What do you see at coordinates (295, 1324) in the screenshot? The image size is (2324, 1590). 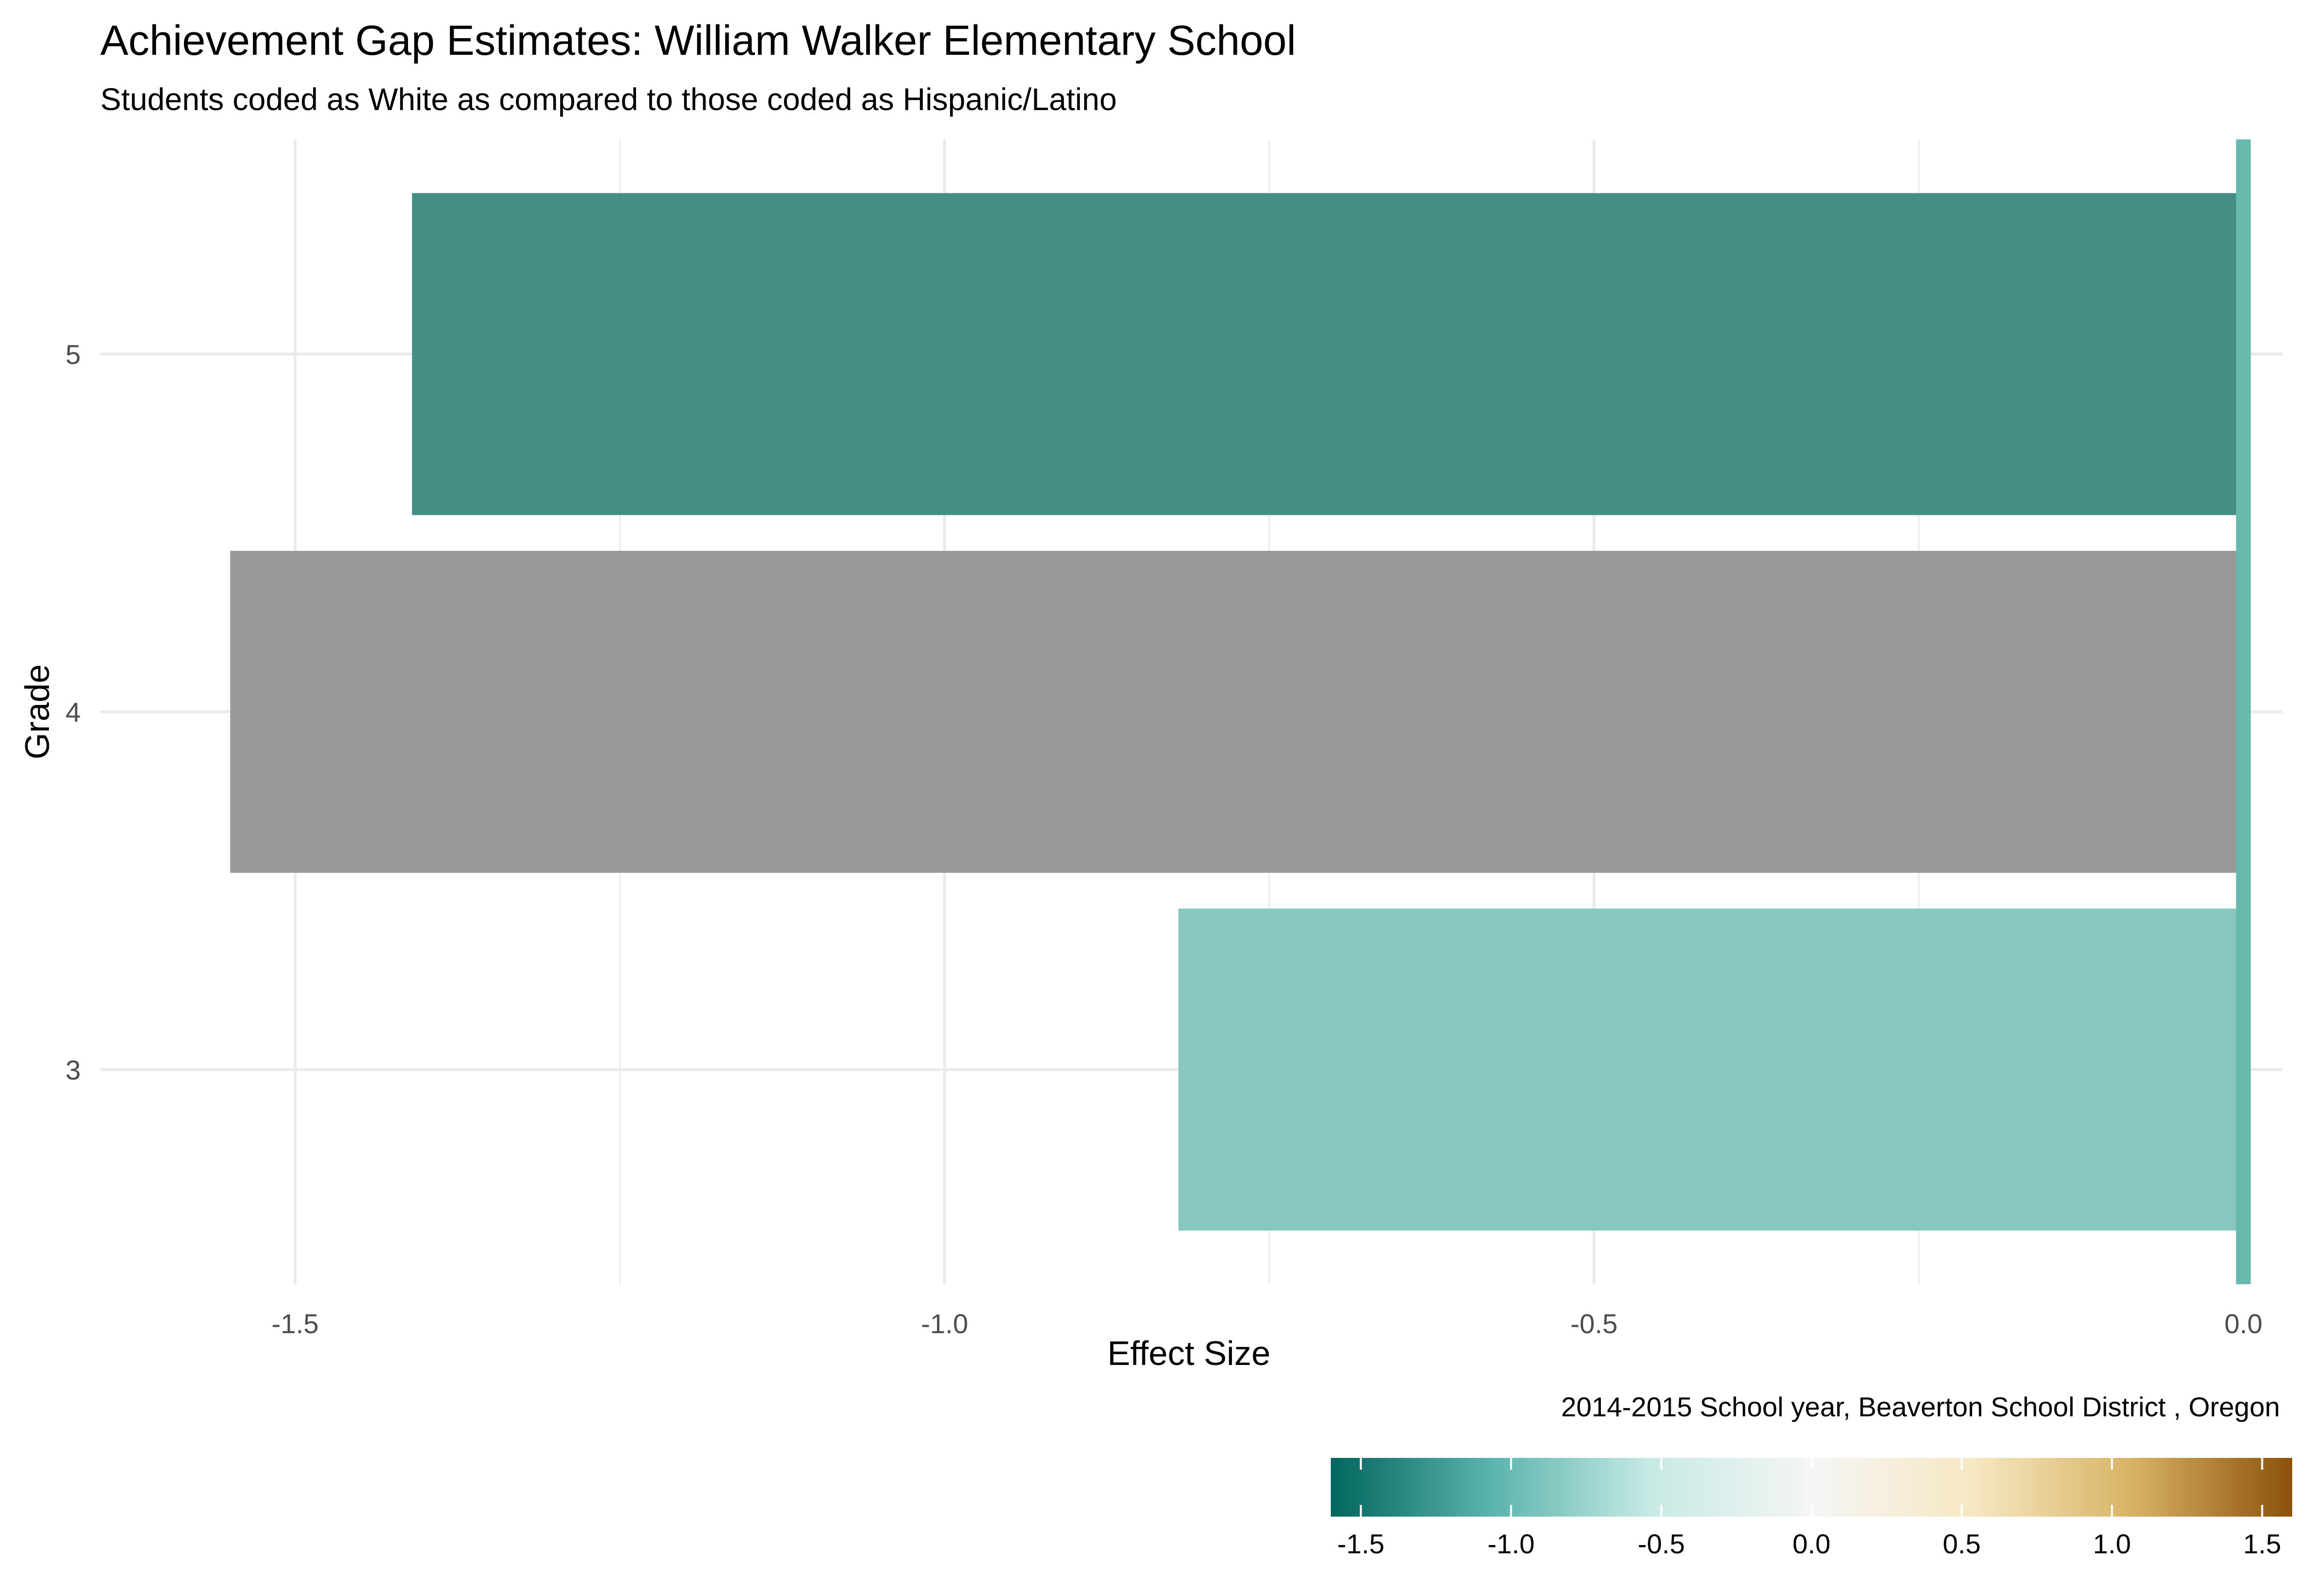 I see `x-tick-label: -1.5` at bounding box center [295, 1324].